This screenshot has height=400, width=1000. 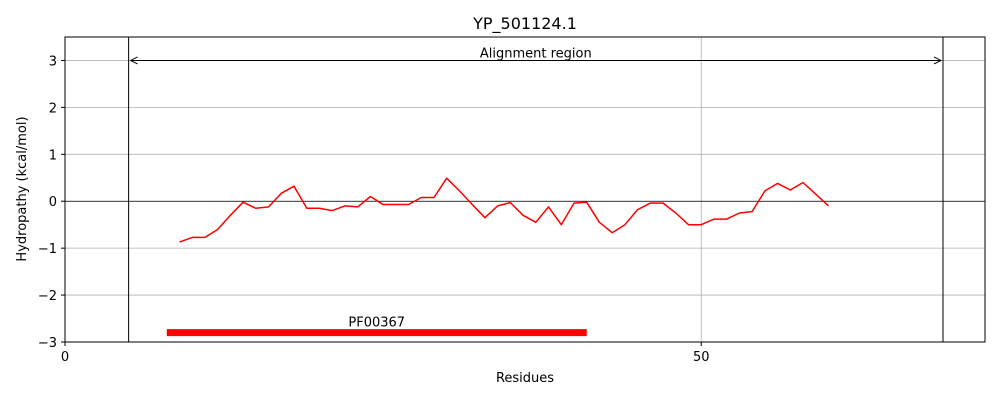 I want to click on y-tick-label: 3, so click(x=53, y=61).